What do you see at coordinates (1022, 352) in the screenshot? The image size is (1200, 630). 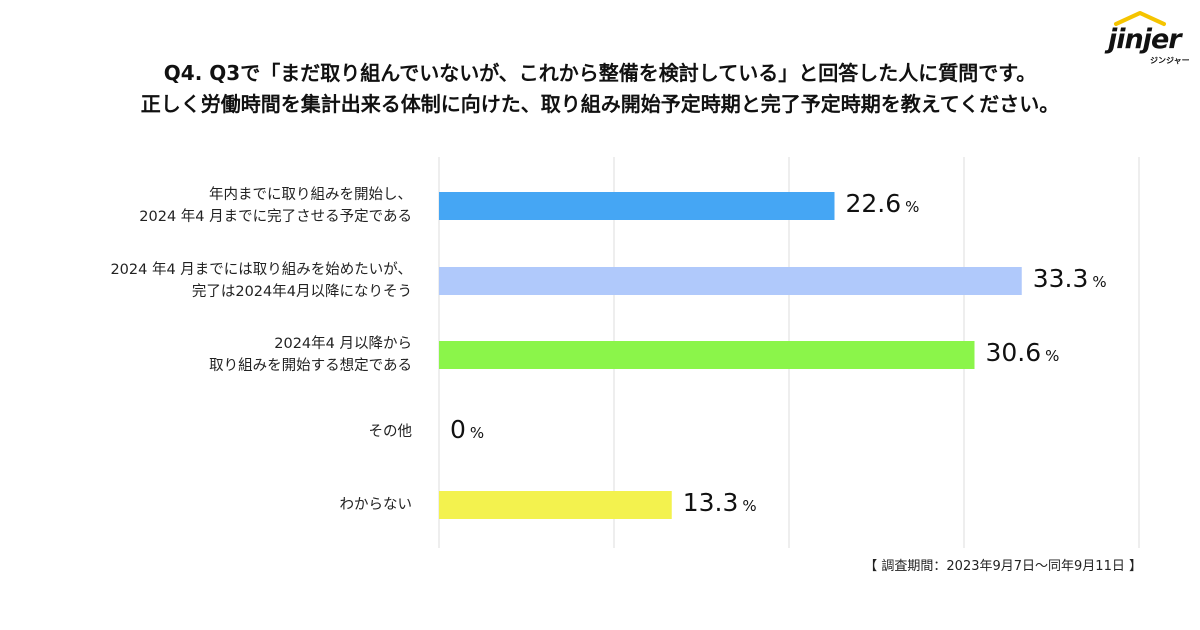 I see `value-label-3: 30.6%` at bounding box center [1022, 352].